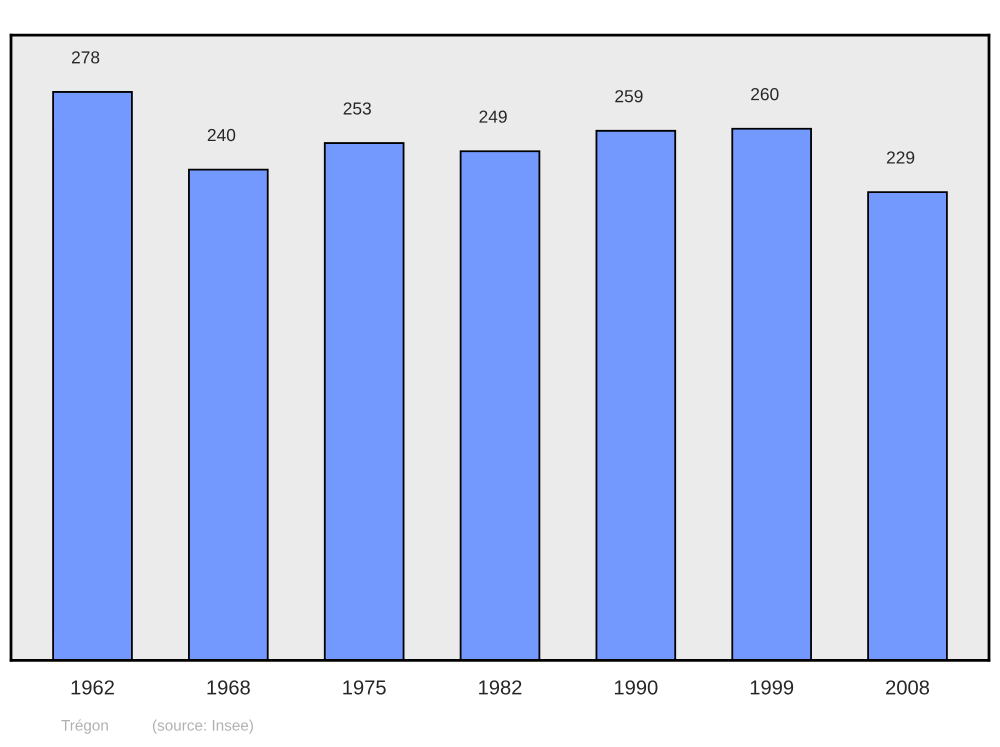 The height and width of the screenshot is (747, 1000). I want to click on x-tick-label: 1968, so click(228, 687).